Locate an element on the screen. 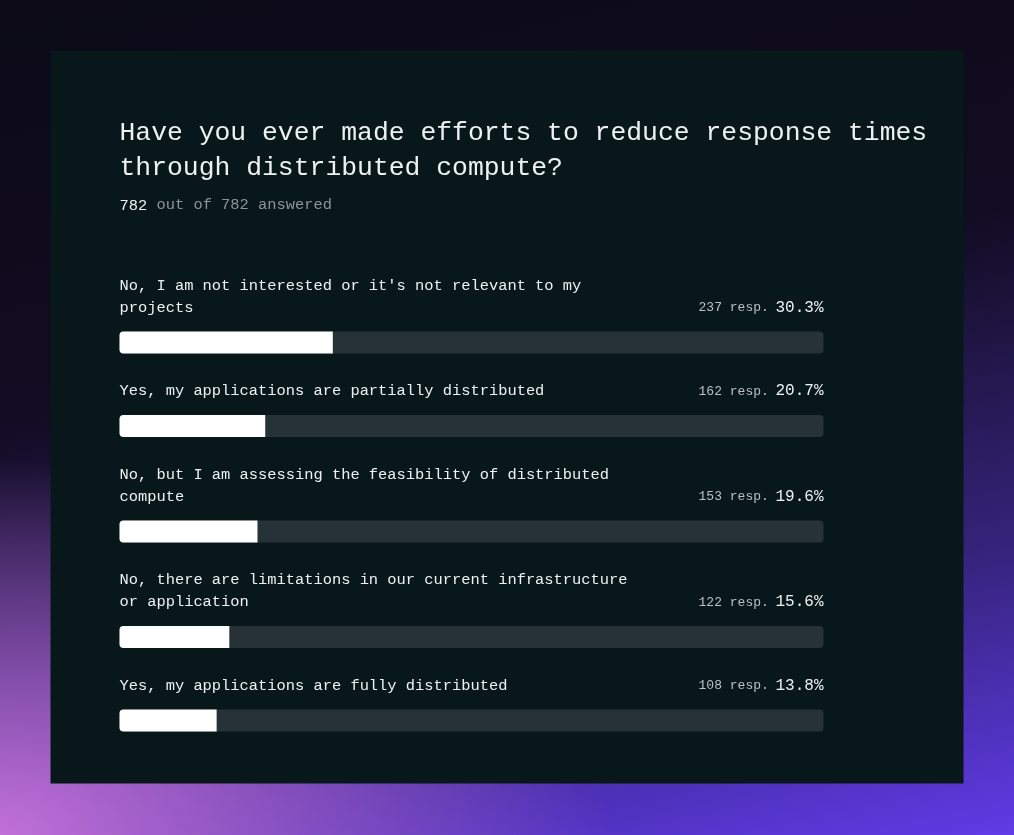 This screenshot has width=1014, height=835. y-tick-label: No, but I am assessing the feasibility of distributed compute is located at coordinates (364, 485).